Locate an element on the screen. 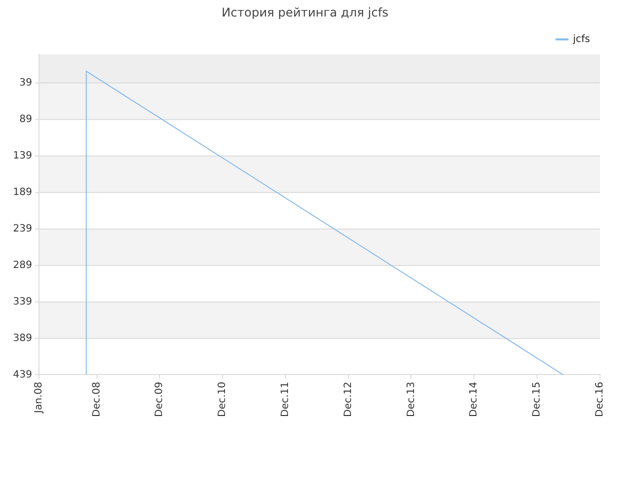  x-tick-label: Dec.16 is located at coordinates (600, 400).